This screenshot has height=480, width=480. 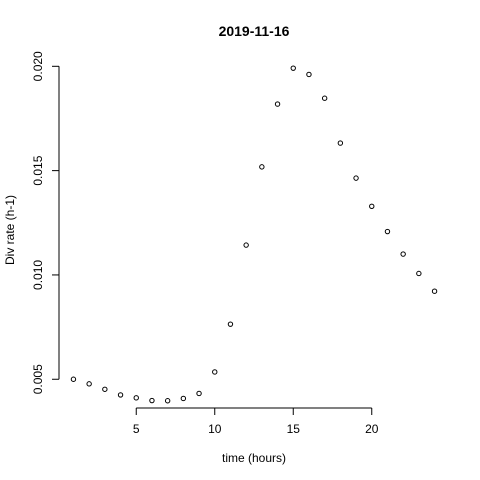 I want to click on y-tick-label: 0.015, so click(x=38, y=170).